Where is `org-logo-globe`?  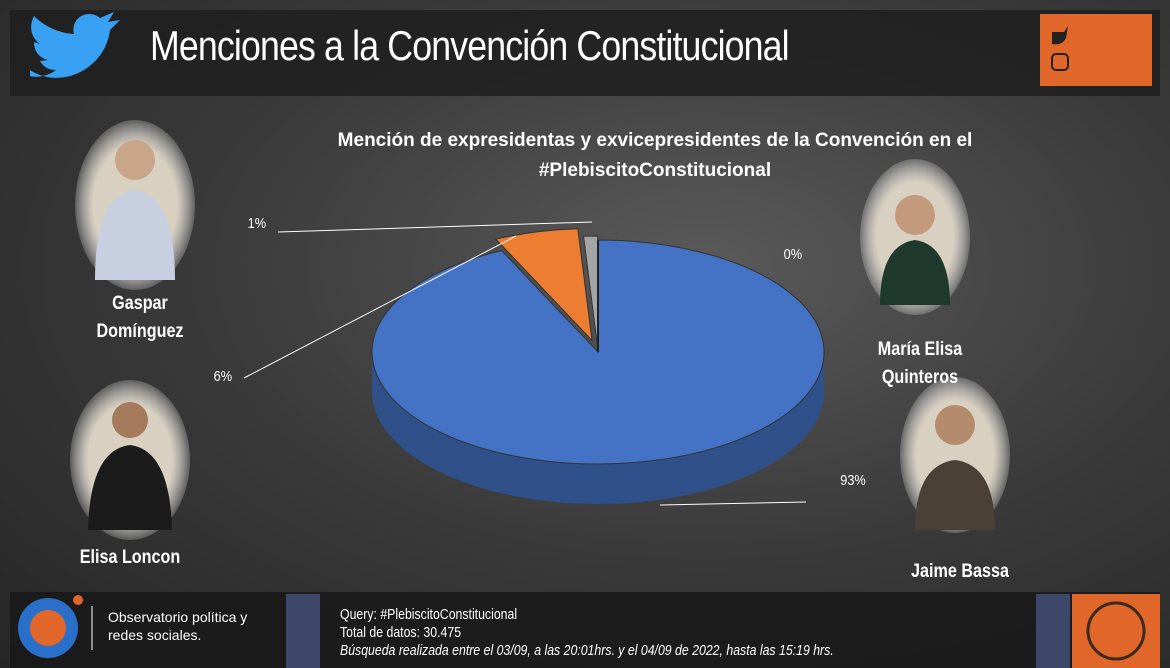
org-logo-globe is located at coordinates (48, 628).